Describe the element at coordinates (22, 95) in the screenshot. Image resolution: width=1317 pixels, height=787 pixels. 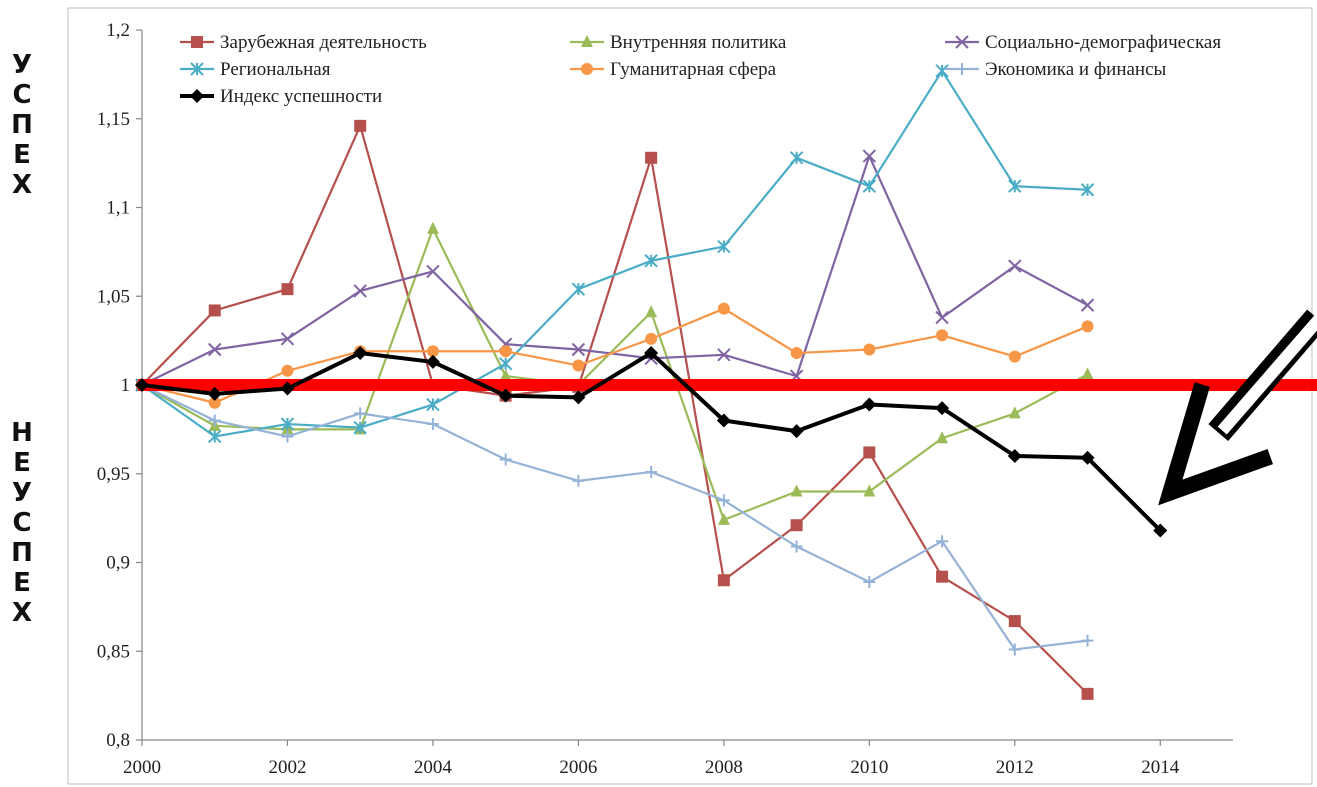
I see `success-letter: С` at that location.